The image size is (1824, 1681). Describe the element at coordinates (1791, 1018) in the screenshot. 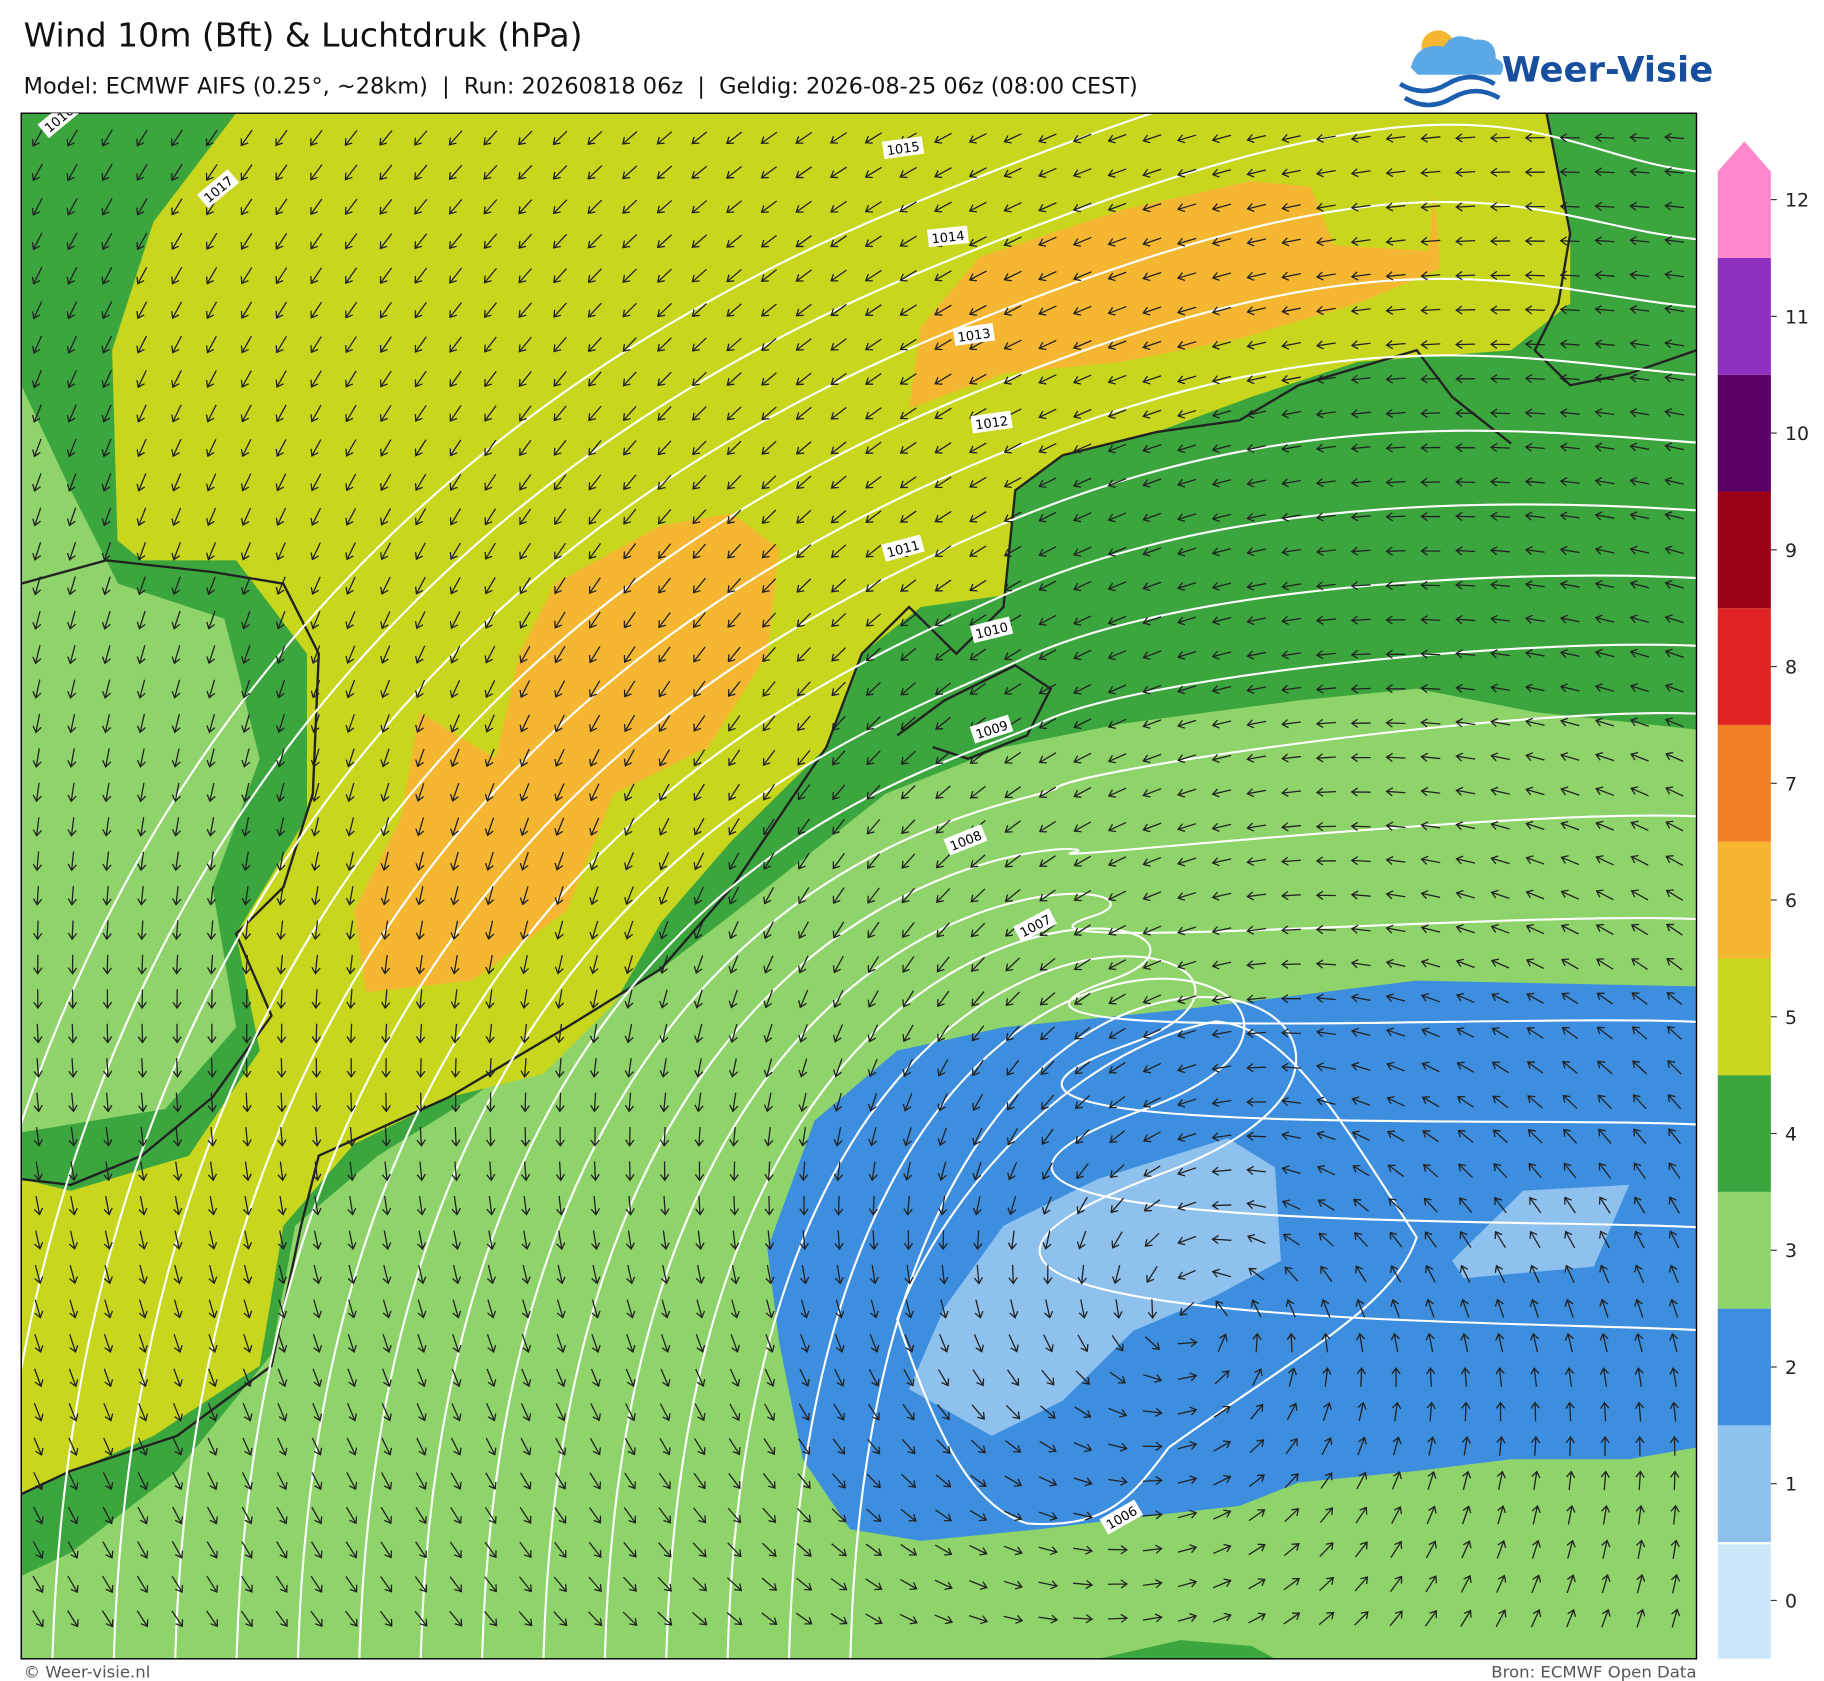

I see `colorbar-label: 5` at that location.